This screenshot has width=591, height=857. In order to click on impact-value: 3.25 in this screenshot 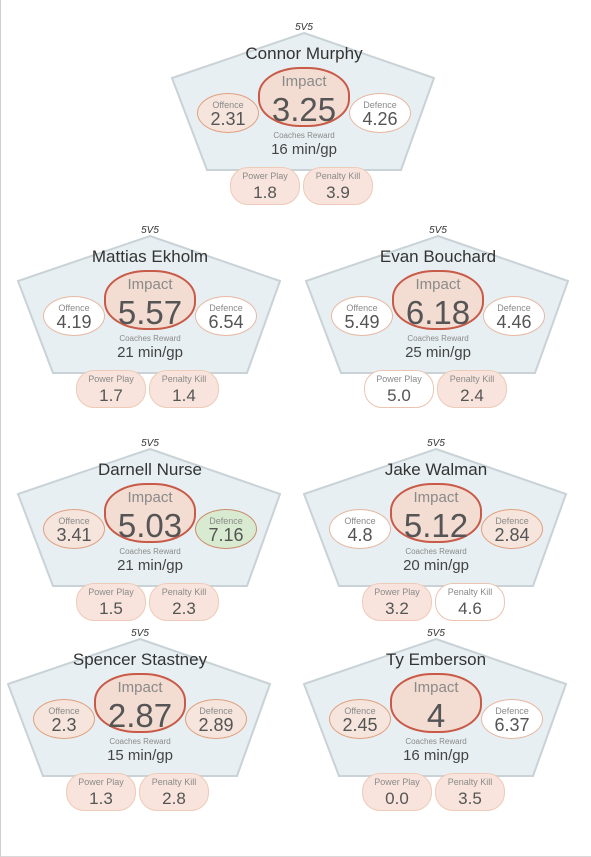, I will do `click(304, 109)`.